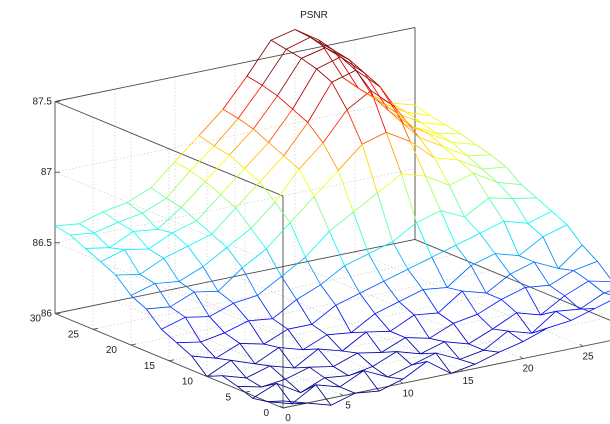 The height and width of the screenshot is (424, 610). I want to click on x-tick-label: 0, so click(288, 418).